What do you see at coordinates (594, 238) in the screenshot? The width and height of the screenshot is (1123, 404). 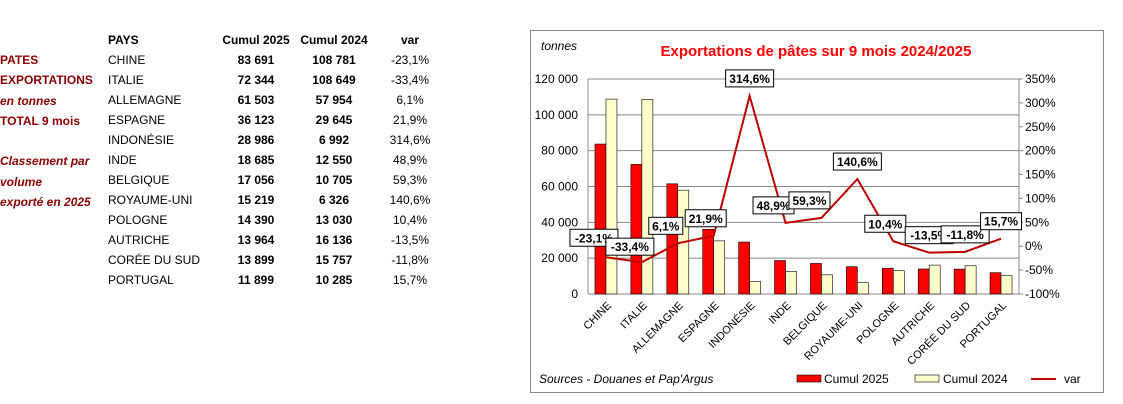 I see `data-label: -23,1%` at bounding box center [594, 238].